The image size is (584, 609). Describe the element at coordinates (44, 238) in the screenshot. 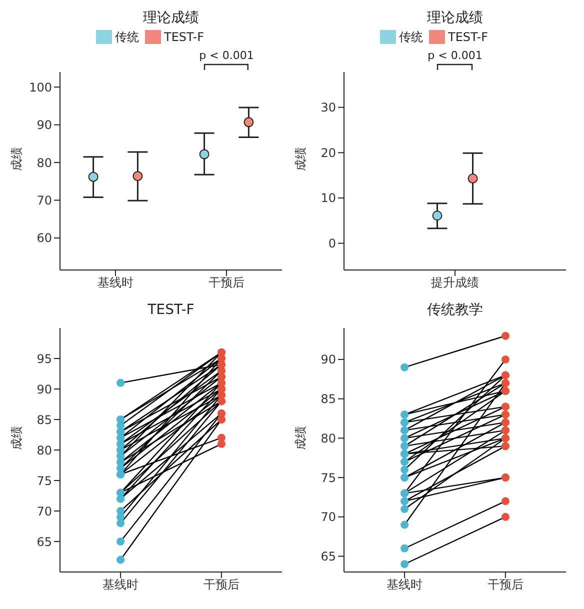

I see `y-tick-label: 60` at that location.